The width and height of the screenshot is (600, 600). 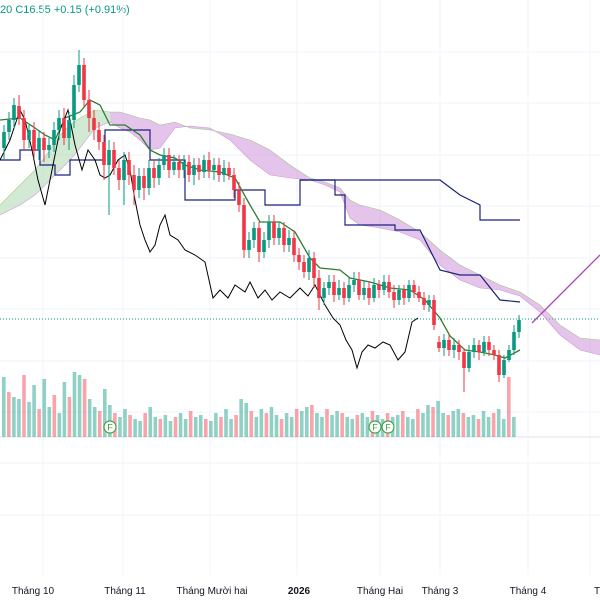 I want to click on cloud-bullish, so click(x=55, y=162).